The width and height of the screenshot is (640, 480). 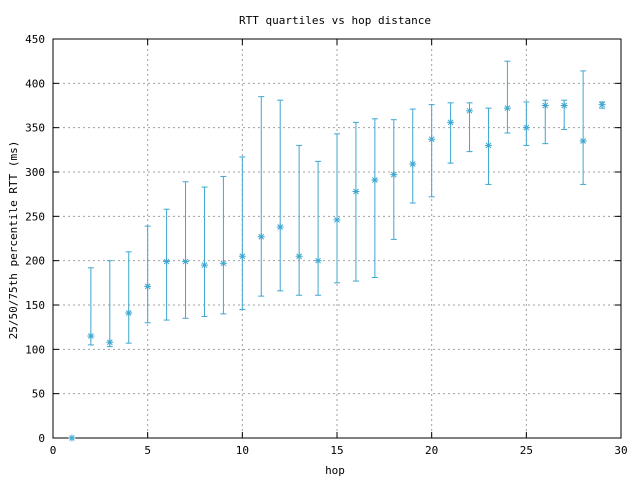 What do you see at coordinates (431, 450) in the screenshot?
I see `x-tick-label: 20` at bounding box center [431, 450].